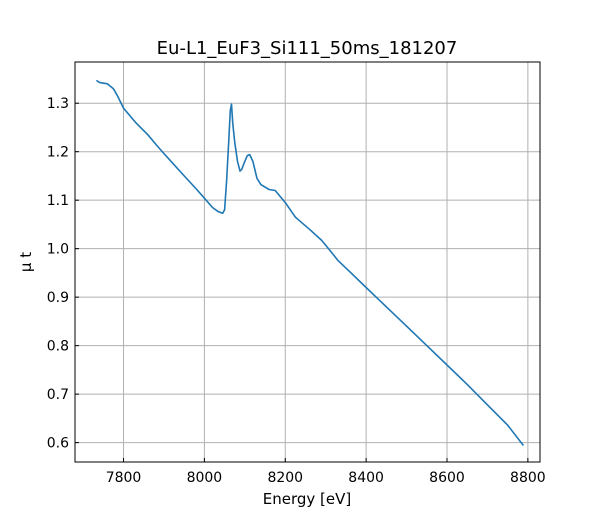 This screenshot has width=600, height=525. What do you see at coordinates (285, 478) in the screenshot?
I see `x-tick-label: 8200` at bounding box center [285, 478].